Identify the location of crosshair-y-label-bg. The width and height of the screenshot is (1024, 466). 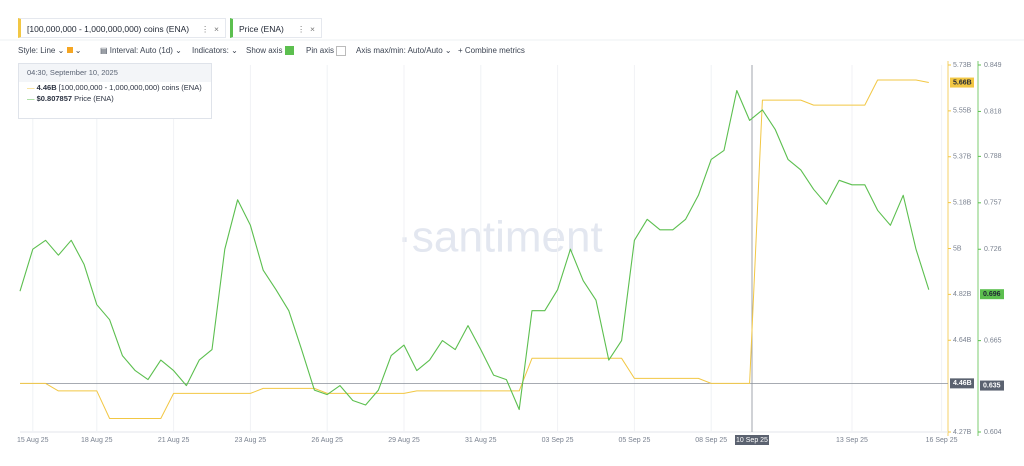
(962, 383).